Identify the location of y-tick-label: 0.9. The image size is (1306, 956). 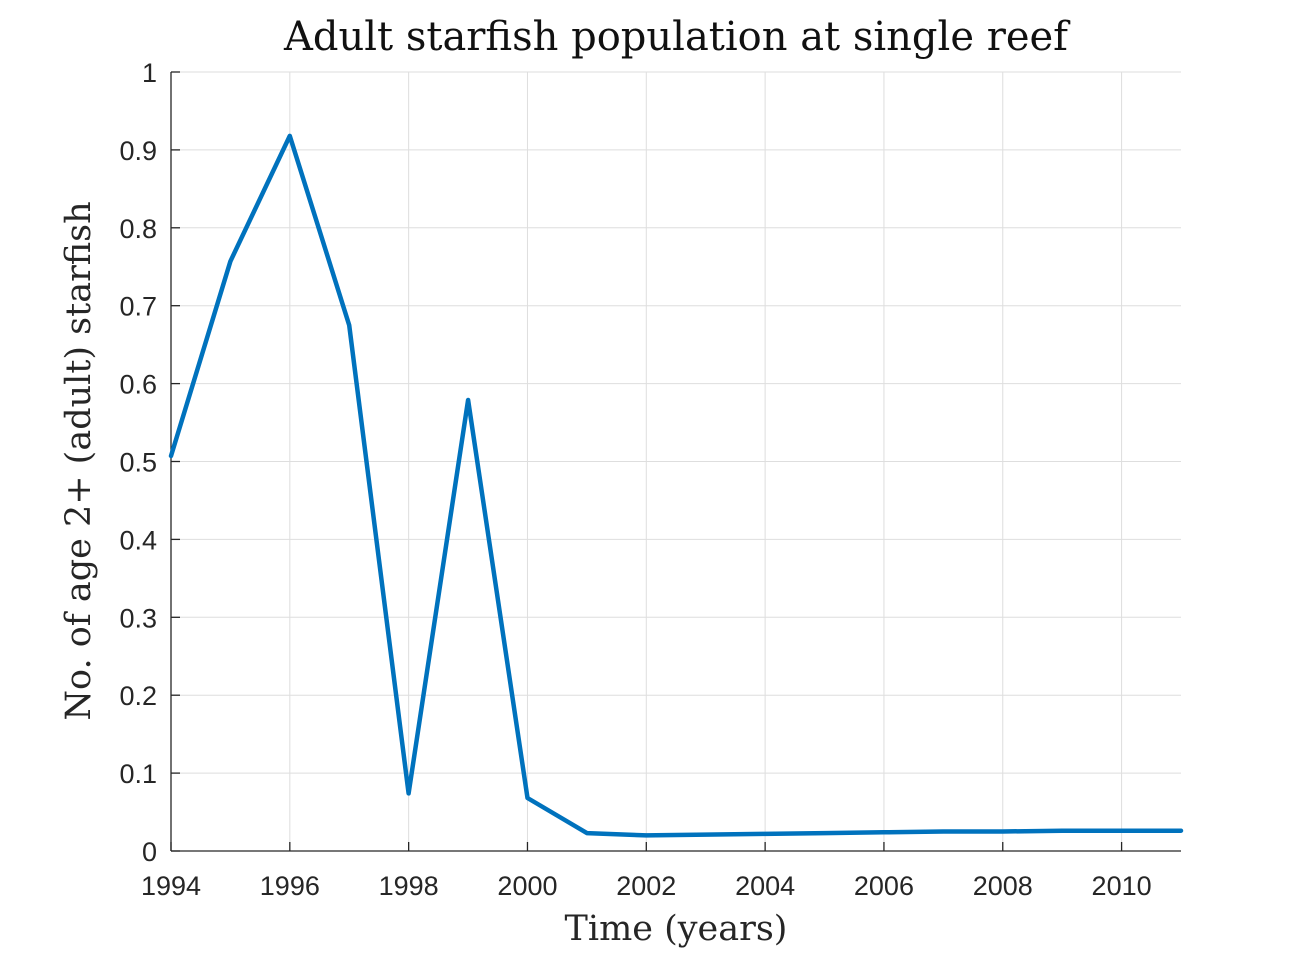
(138, 151).